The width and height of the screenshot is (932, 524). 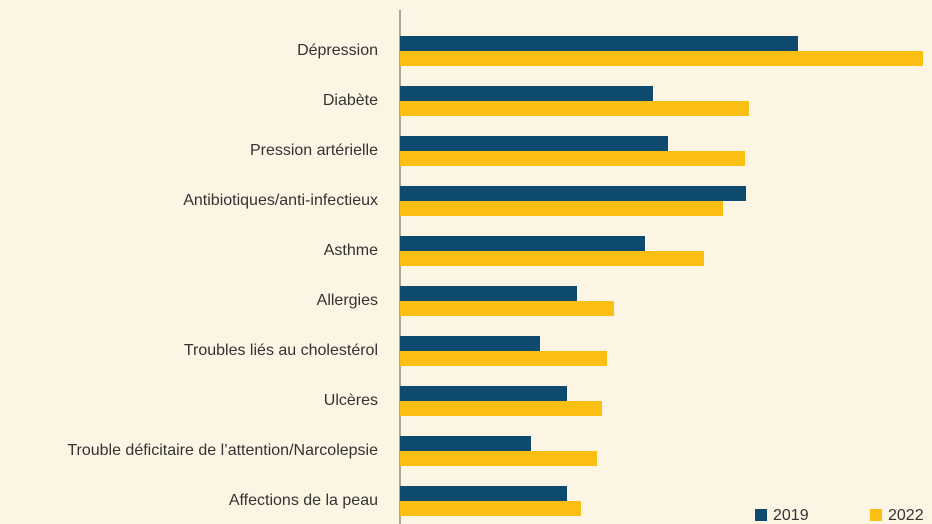 I want to click on category-label: Dépression, so click(x=337, y=50).